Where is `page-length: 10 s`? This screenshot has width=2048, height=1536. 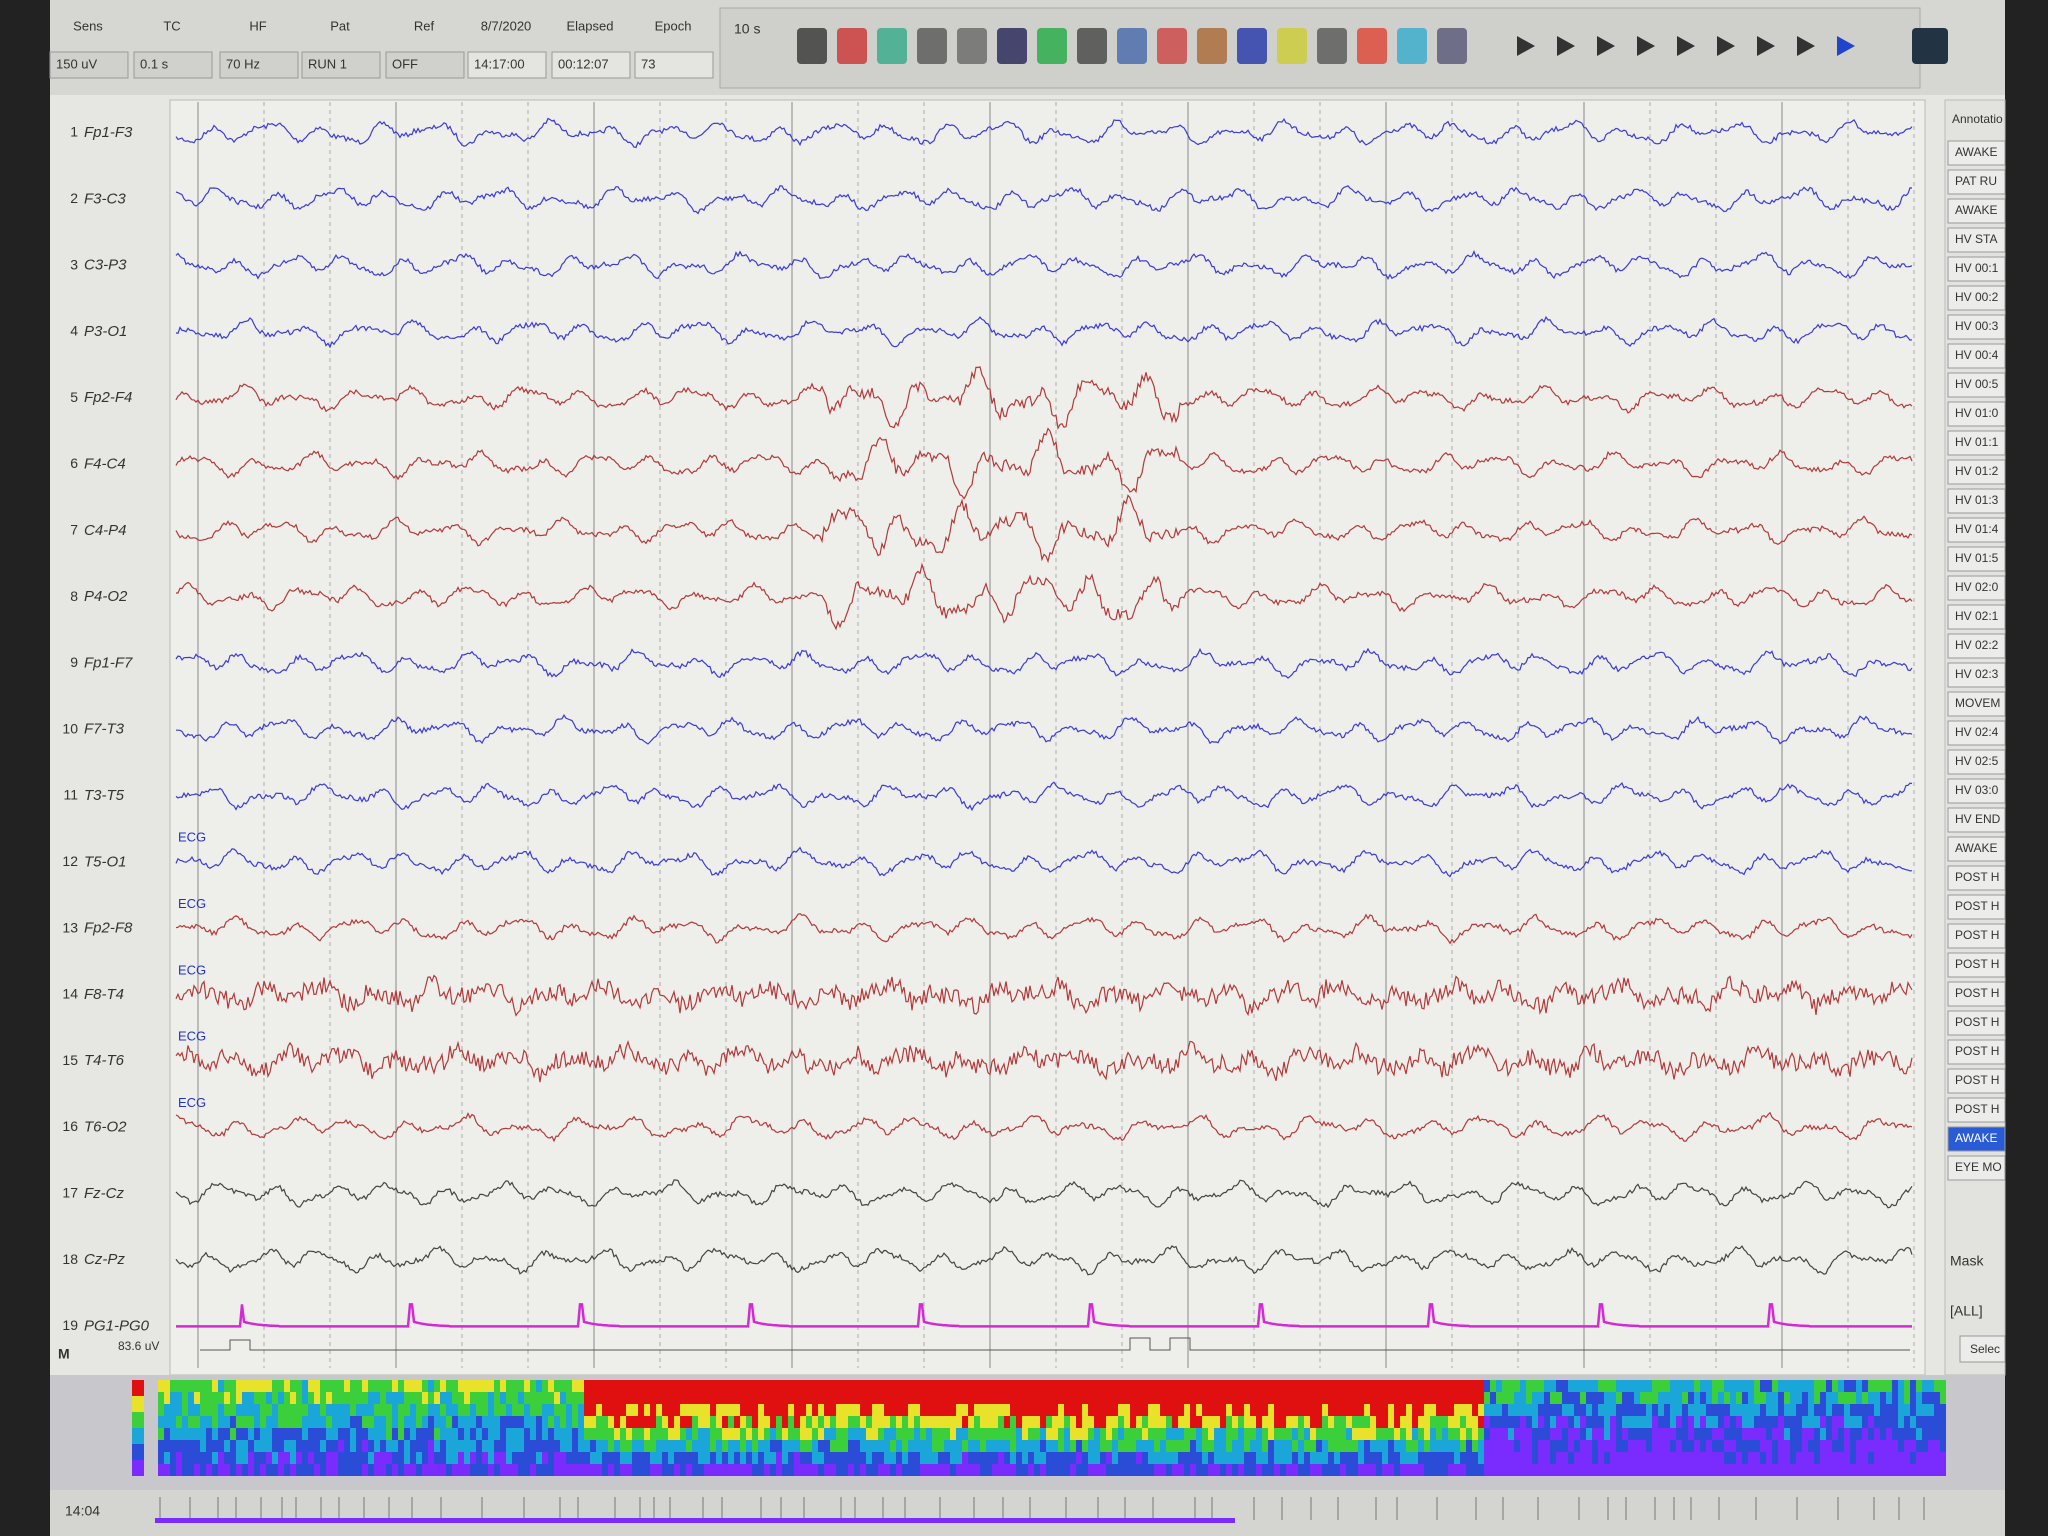
page-length: 10 s is located at coordinates (747, 29).